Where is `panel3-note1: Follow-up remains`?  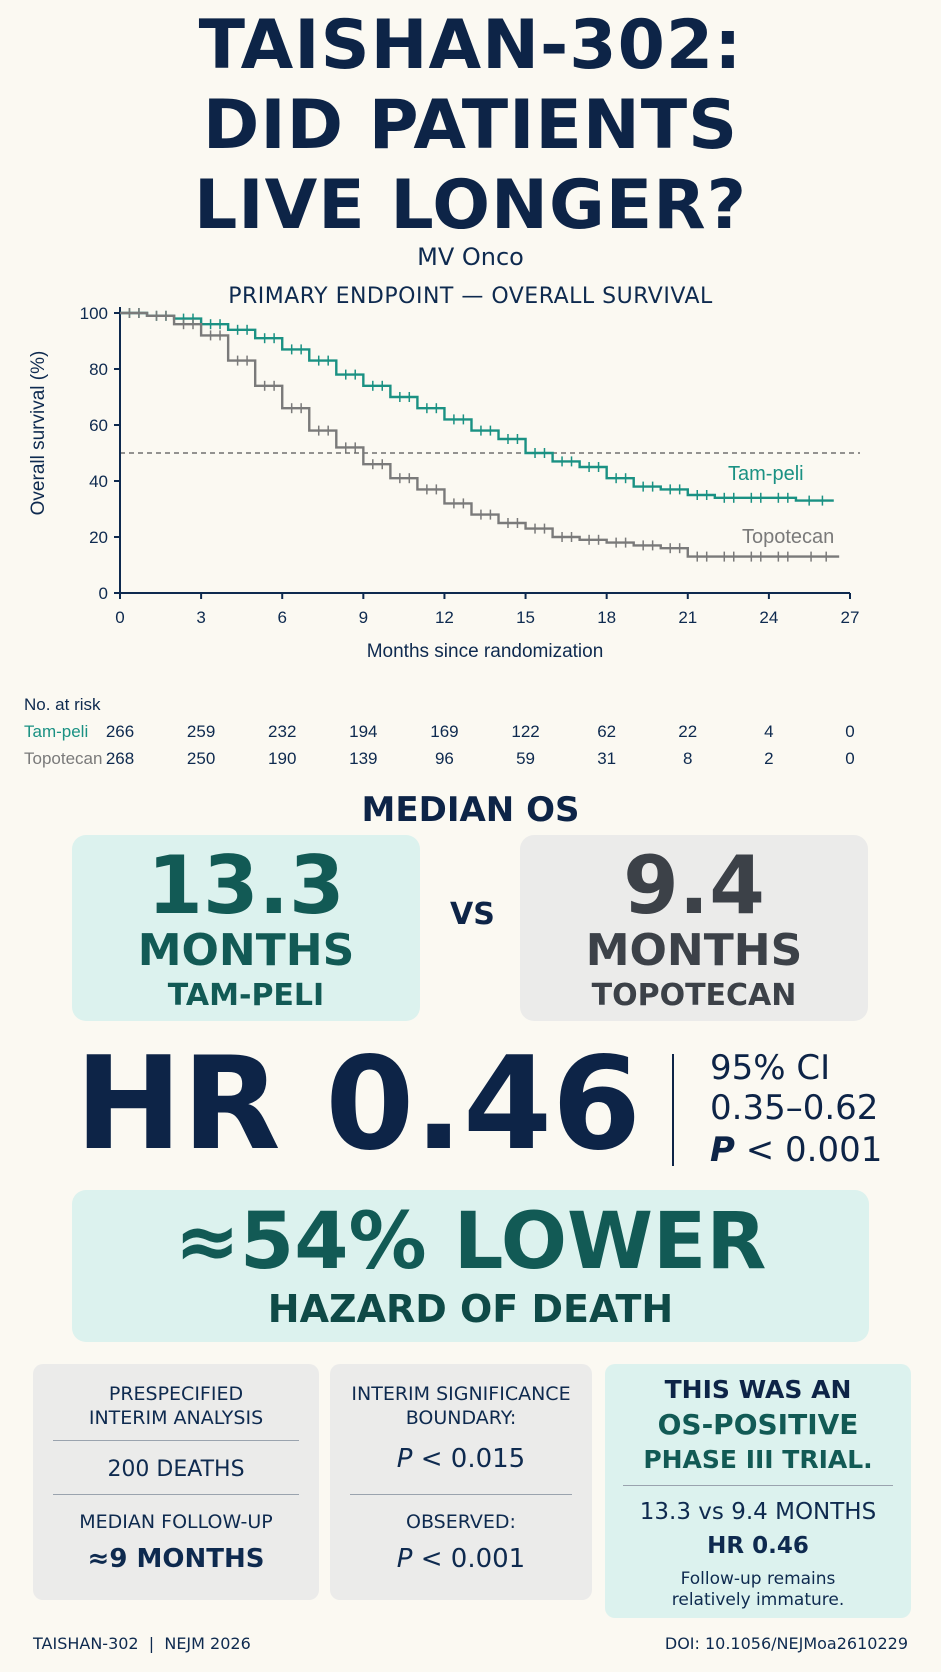
panel3-note1: Follow-up remains is located at coordinates (758, 1579).